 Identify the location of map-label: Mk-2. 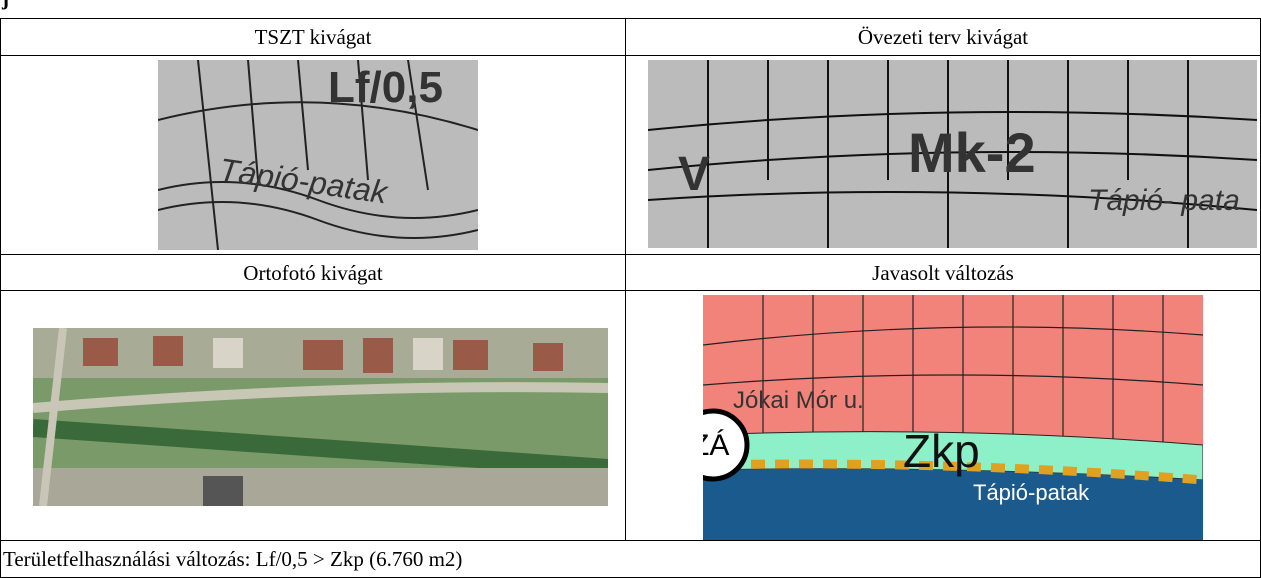
(972, 152).